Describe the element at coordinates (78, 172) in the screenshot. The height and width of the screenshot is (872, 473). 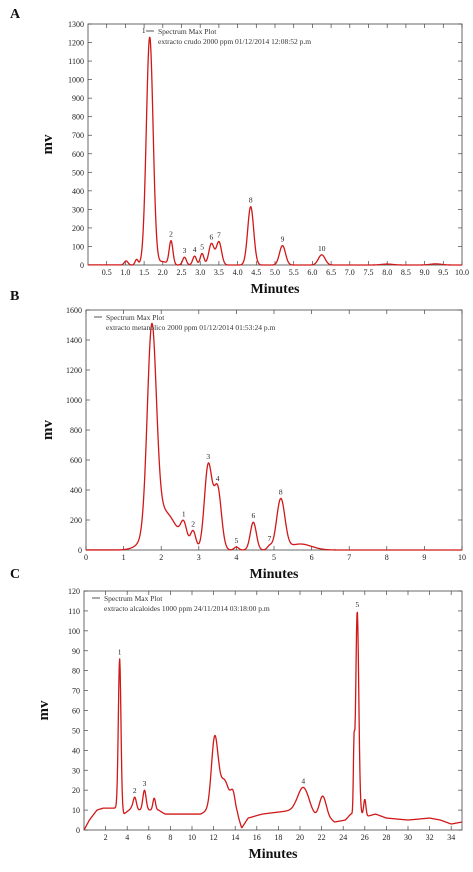
I see `y-tick-label: 500` at that location.